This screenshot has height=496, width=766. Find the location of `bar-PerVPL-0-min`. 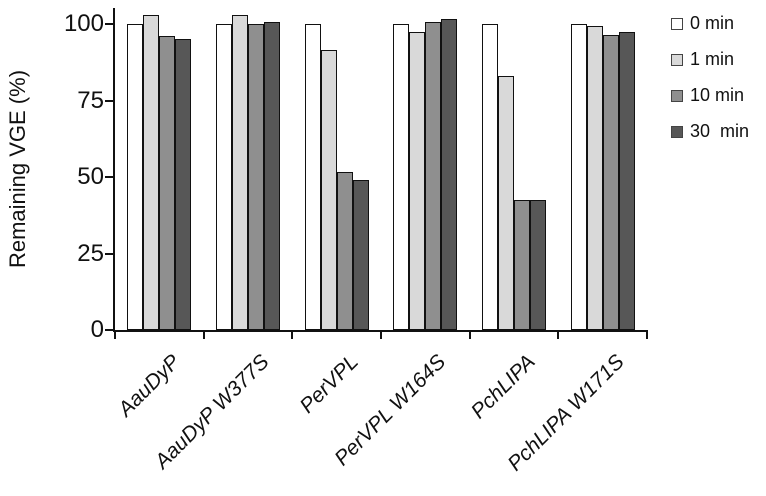

bar-PerVPL-0-min is located at coordinates (313, 177).